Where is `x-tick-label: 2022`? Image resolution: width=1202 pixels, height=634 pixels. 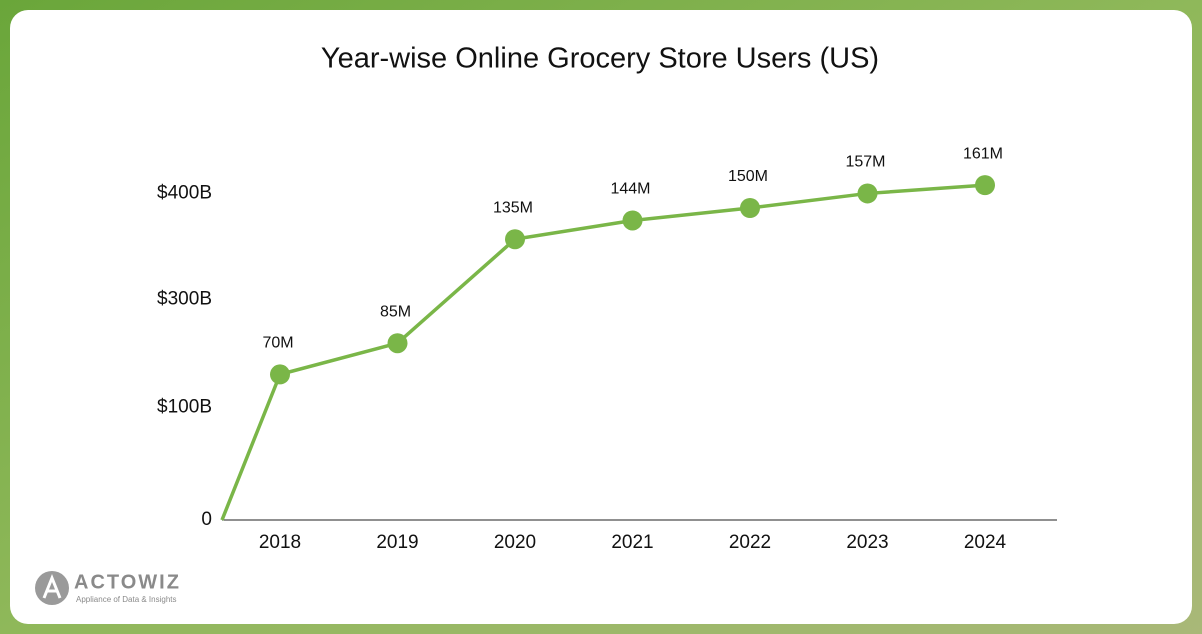
x-tick-label: 2022 is located at coordinates (750, 542).